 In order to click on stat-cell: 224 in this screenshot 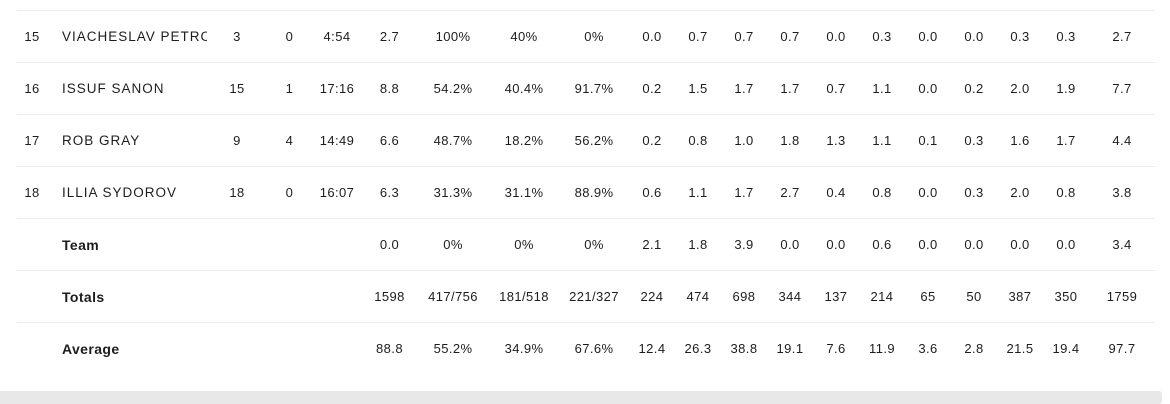, I will do `click(652, 296)`.